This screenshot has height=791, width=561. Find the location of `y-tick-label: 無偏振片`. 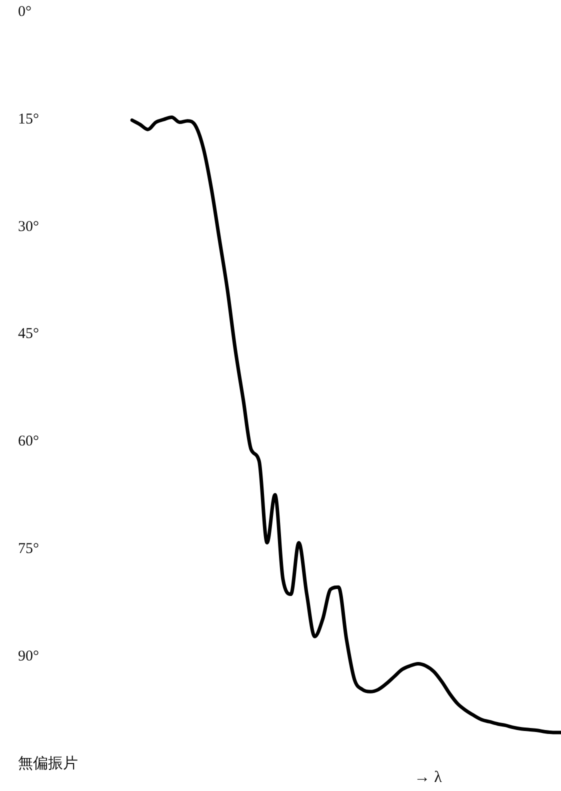

y-tick-label: 無偏振片 is located at coordinates (48, 763).